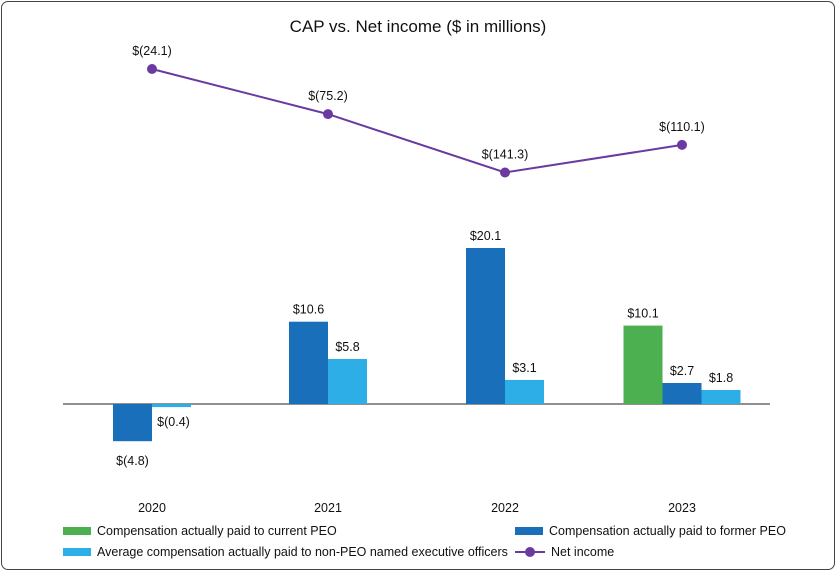  Describe the element at coordinates (505, 172) in the screenshot. I see `net-income-point-2022` at that location.